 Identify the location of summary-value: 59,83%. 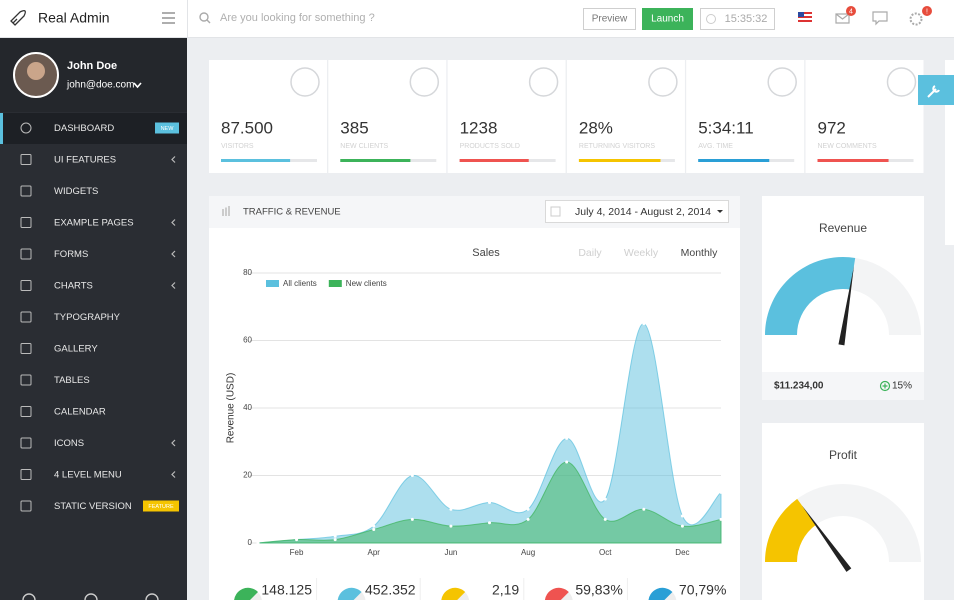
(598, 590).